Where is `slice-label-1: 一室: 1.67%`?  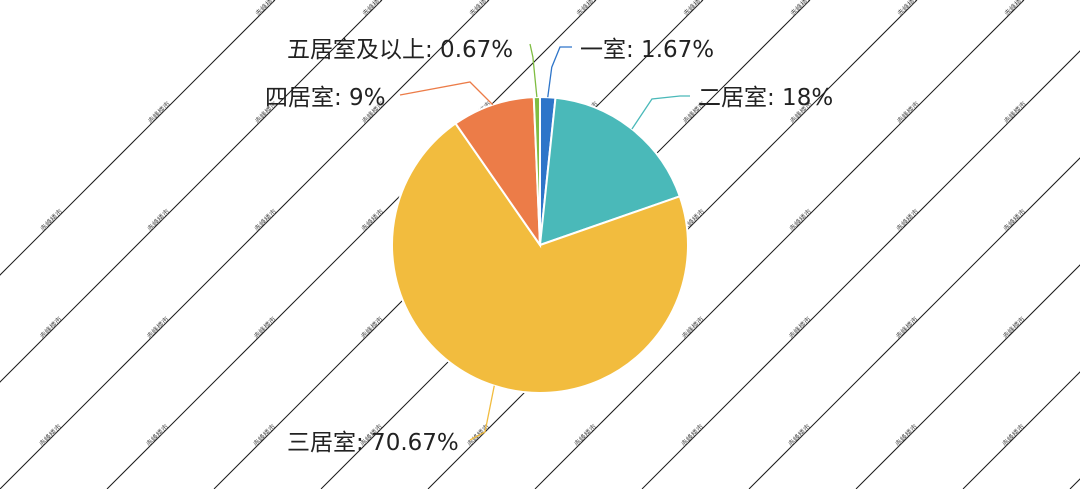
slice-label-1: 一室: 1.67% is located at coordinates (647, 50).